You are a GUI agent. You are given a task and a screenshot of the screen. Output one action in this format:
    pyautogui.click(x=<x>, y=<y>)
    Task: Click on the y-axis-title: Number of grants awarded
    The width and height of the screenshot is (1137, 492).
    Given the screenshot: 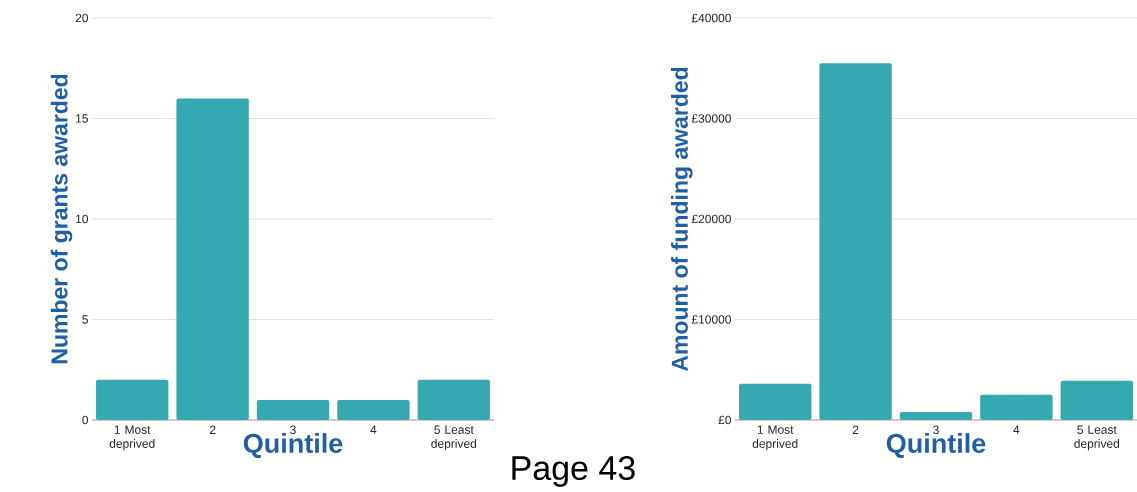 What is the action you would take?
    pyautogui.click(x=61, y=219)
    